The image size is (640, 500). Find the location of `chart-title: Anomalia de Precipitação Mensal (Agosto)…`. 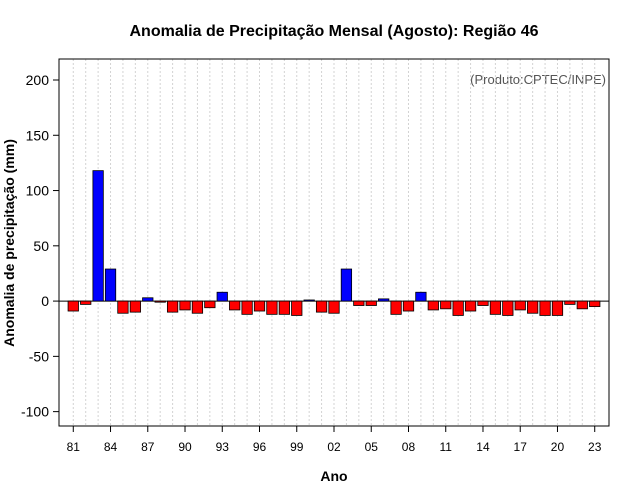

chart-title: Anomalia de Precipitação Mensal (Agosto)… is located at coordinates (334, 31).